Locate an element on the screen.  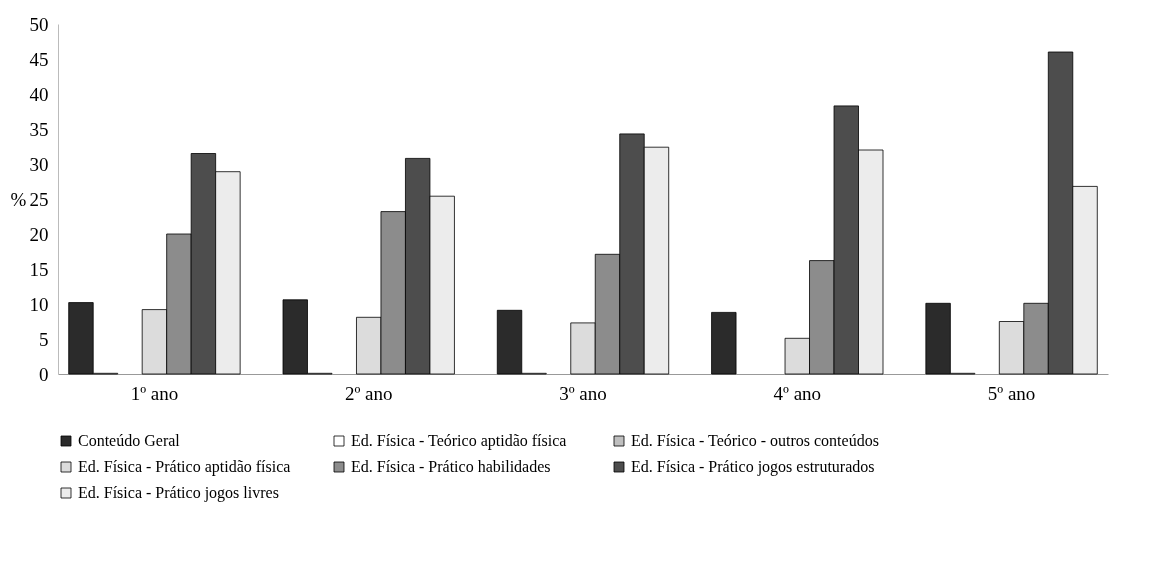
x-tick-label: 4º ano is located at coordinates (797, 393).